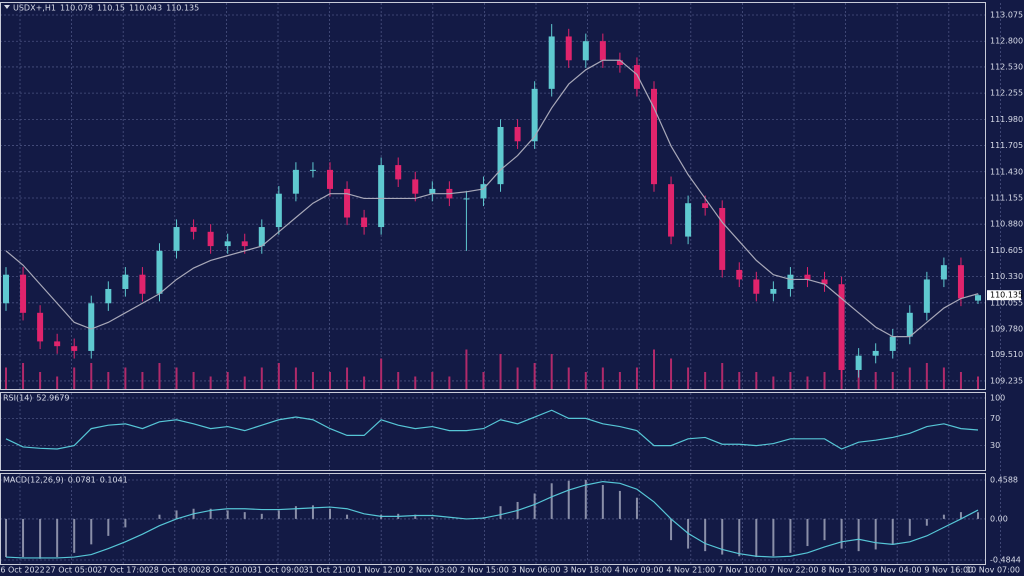 The width and height of the screenshot is (1024, 576). I want to click on y-tick-label: 0.4588, so click(1004, 480).